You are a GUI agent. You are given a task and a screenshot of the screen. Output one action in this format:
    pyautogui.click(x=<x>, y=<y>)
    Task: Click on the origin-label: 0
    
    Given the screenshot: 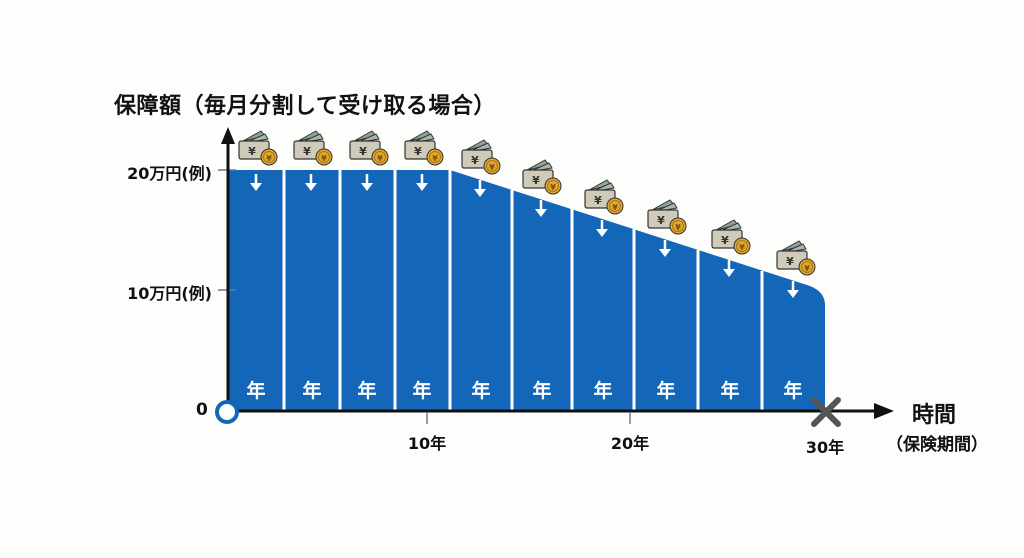 What is the action you would take?
    pyautogui.click(x=202, y=410)
    